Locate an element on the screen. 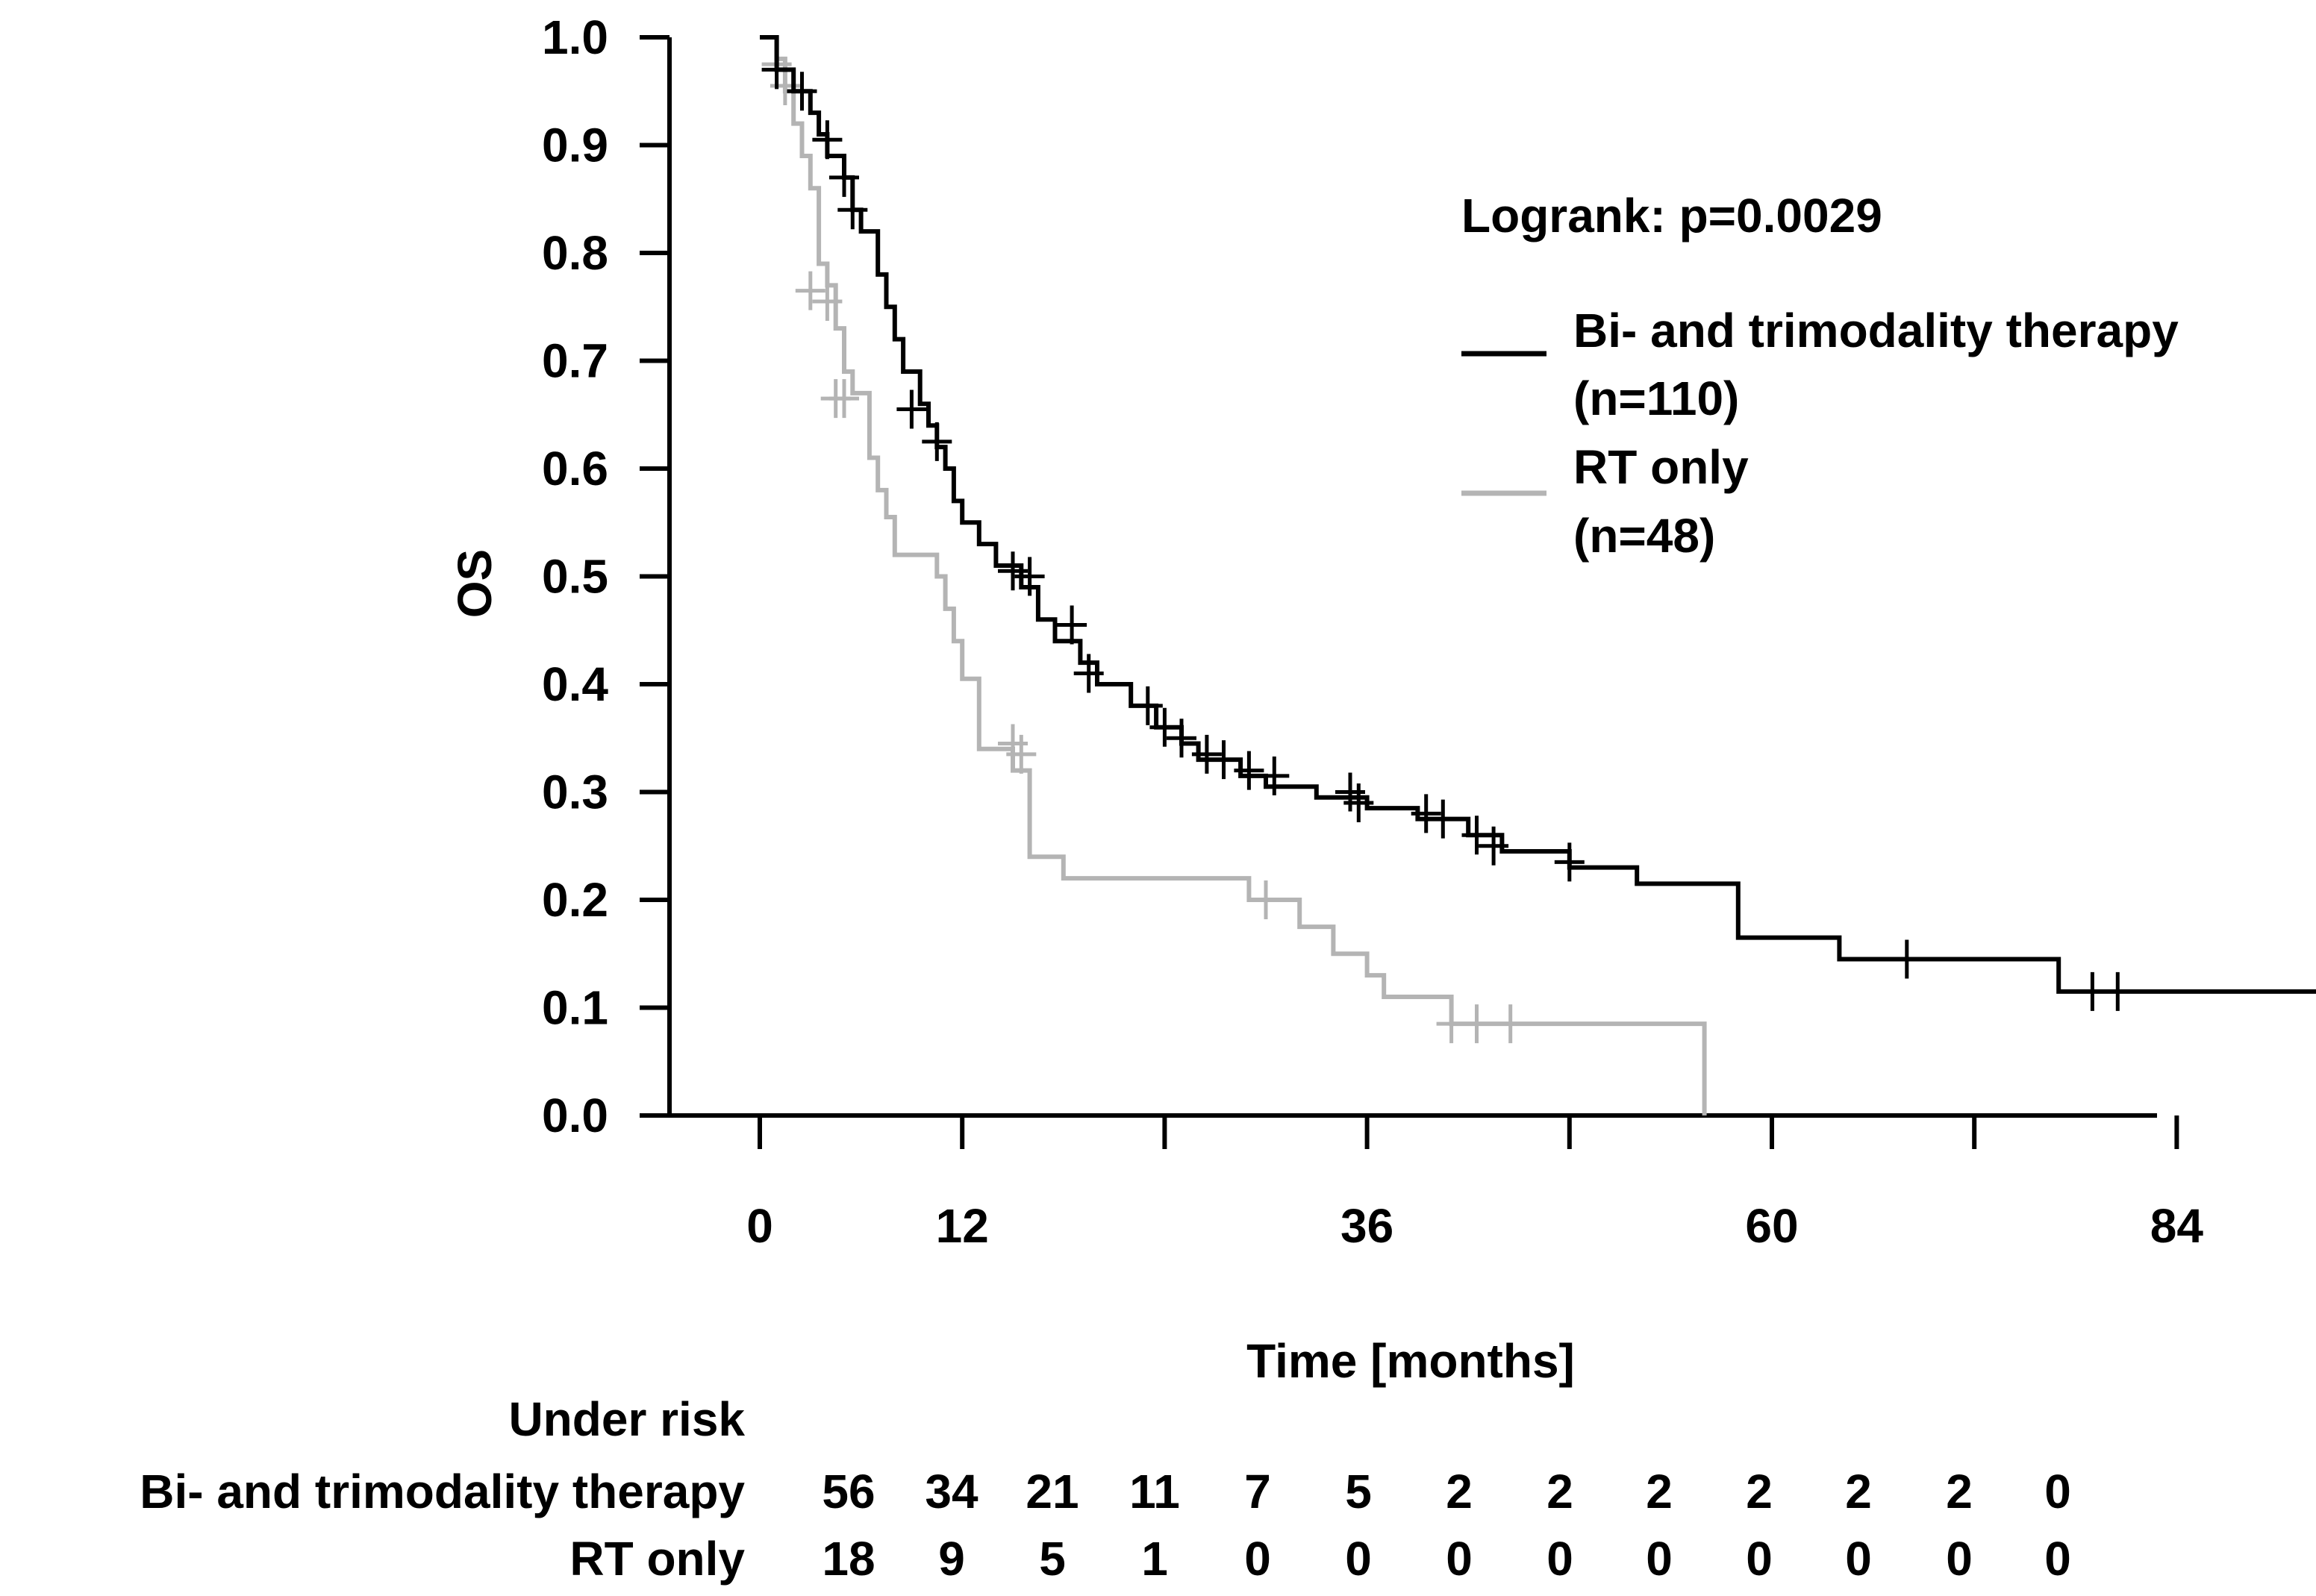 The width and height of the screenshot is (2316, 1596). y-tick-label: 0.3 is located at coordinates (575, 792).